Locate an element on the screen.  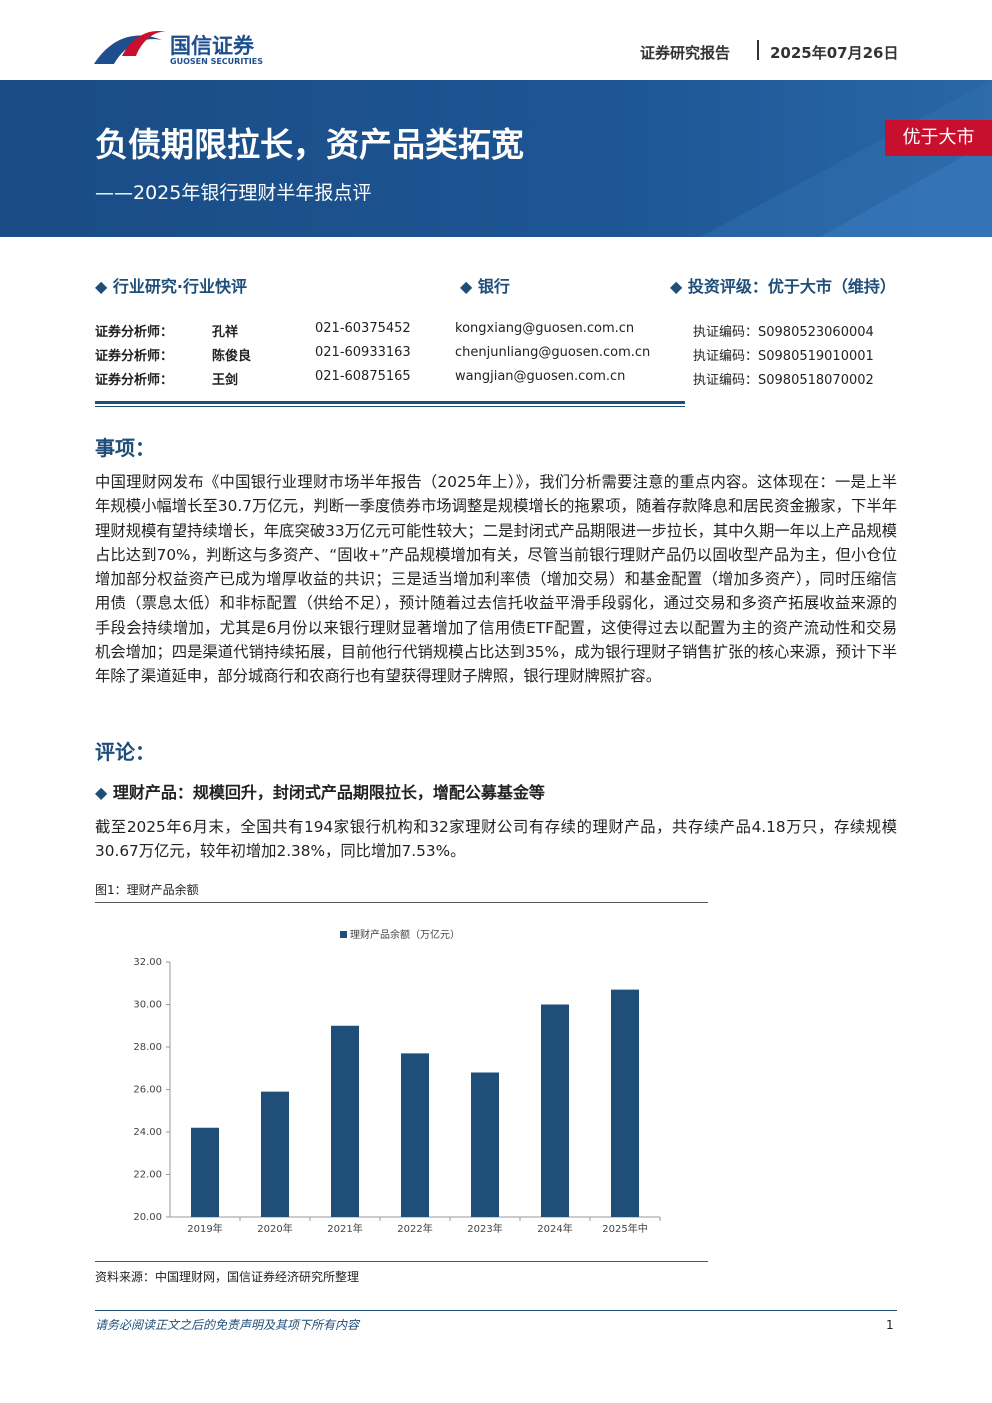
y-tick-label: 26.00 is located at coordinates (147, 1090).